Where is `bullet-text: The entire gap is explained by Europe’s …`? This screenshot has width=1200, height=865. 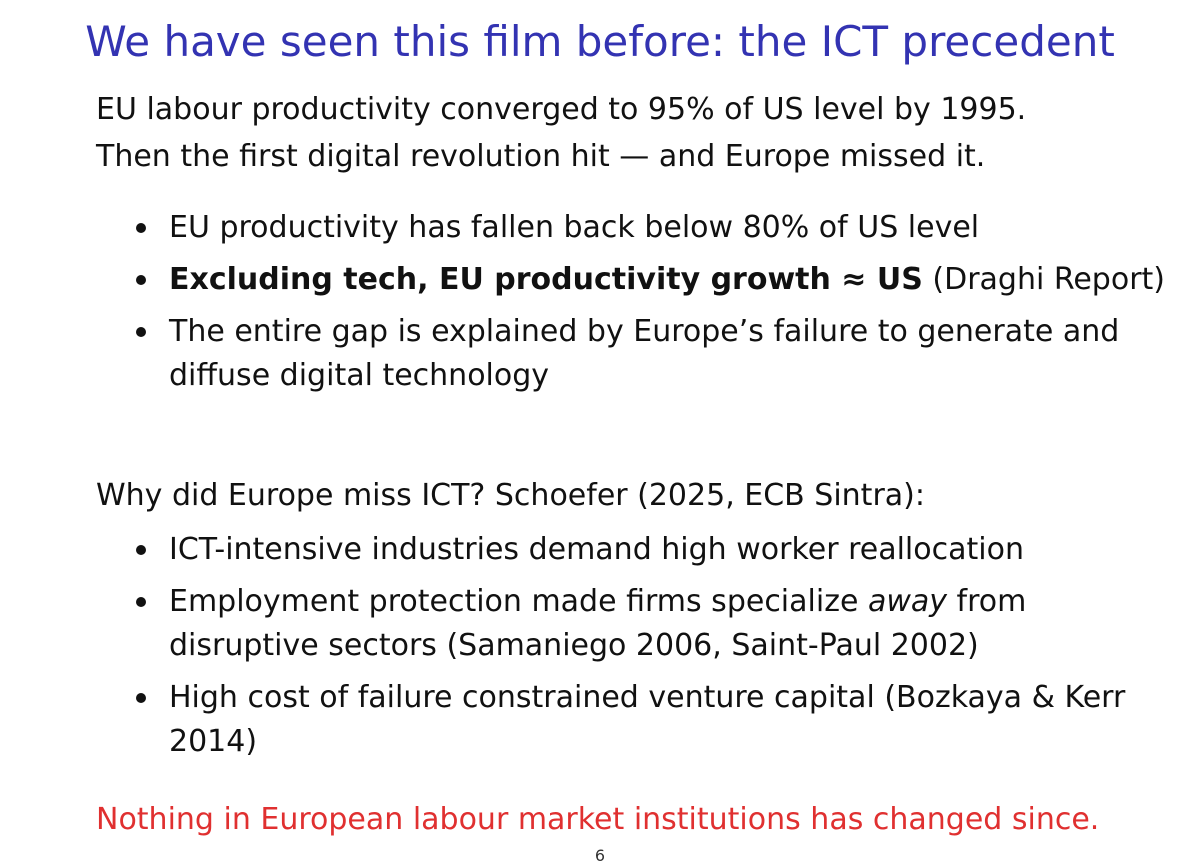 bullet-text: The entire gap is explained by Europe’s … is located at coordinates (644, 353).